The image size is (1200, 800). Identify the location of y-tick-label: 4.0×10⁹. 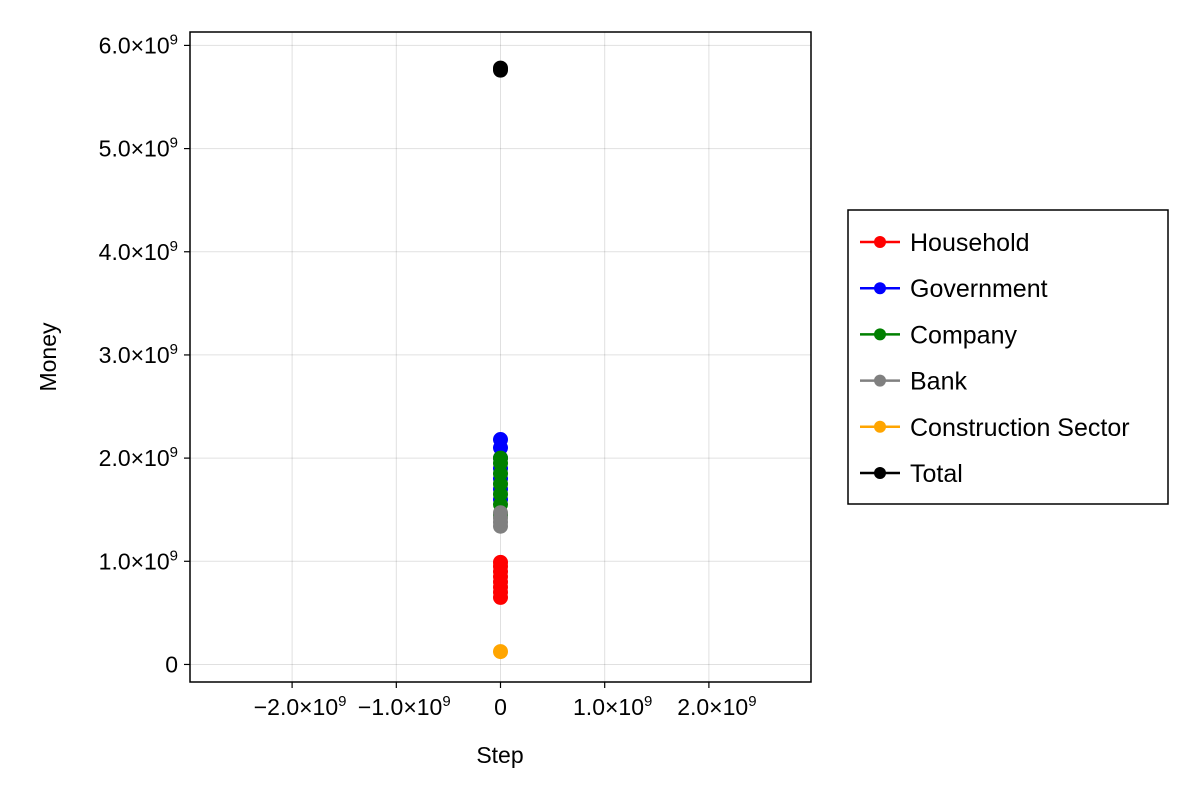
(138, 251).